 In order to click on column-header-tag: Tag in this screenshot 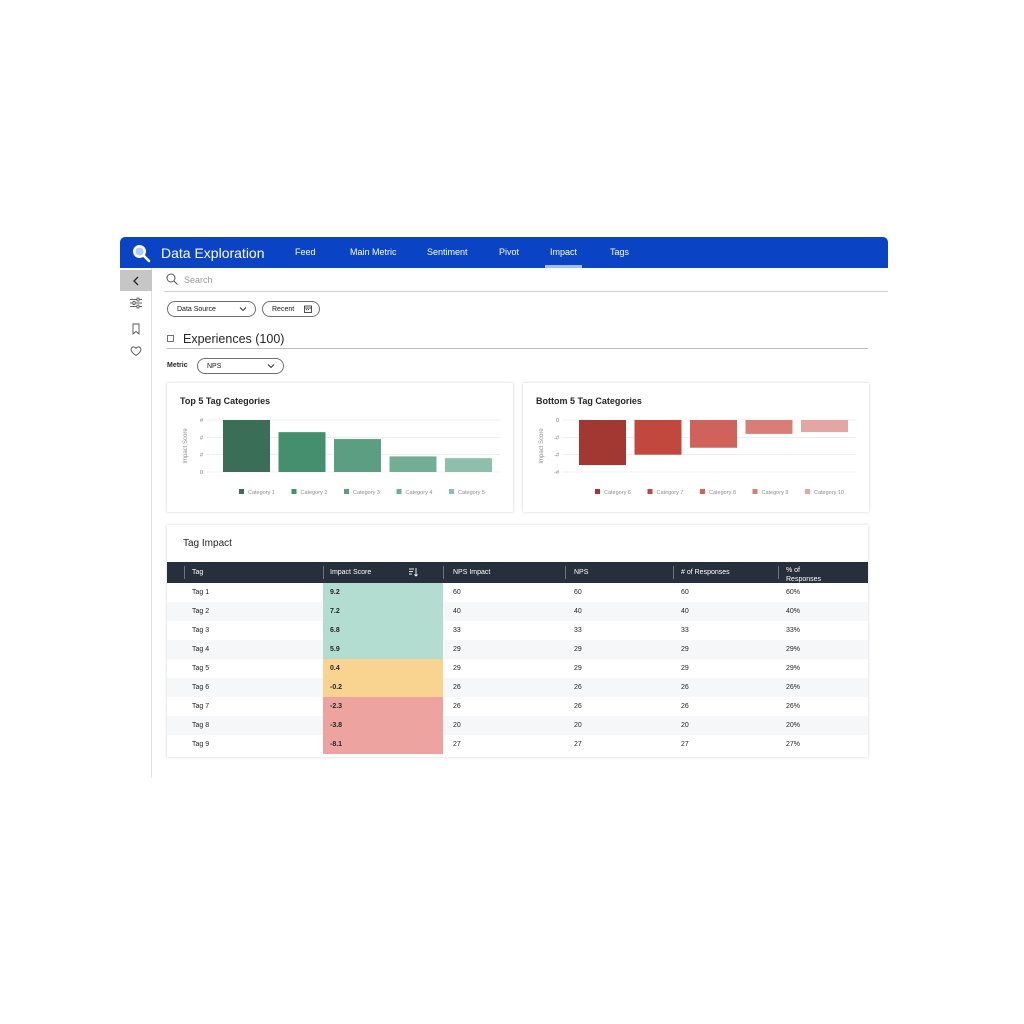, I will do `click(198, 572)`.